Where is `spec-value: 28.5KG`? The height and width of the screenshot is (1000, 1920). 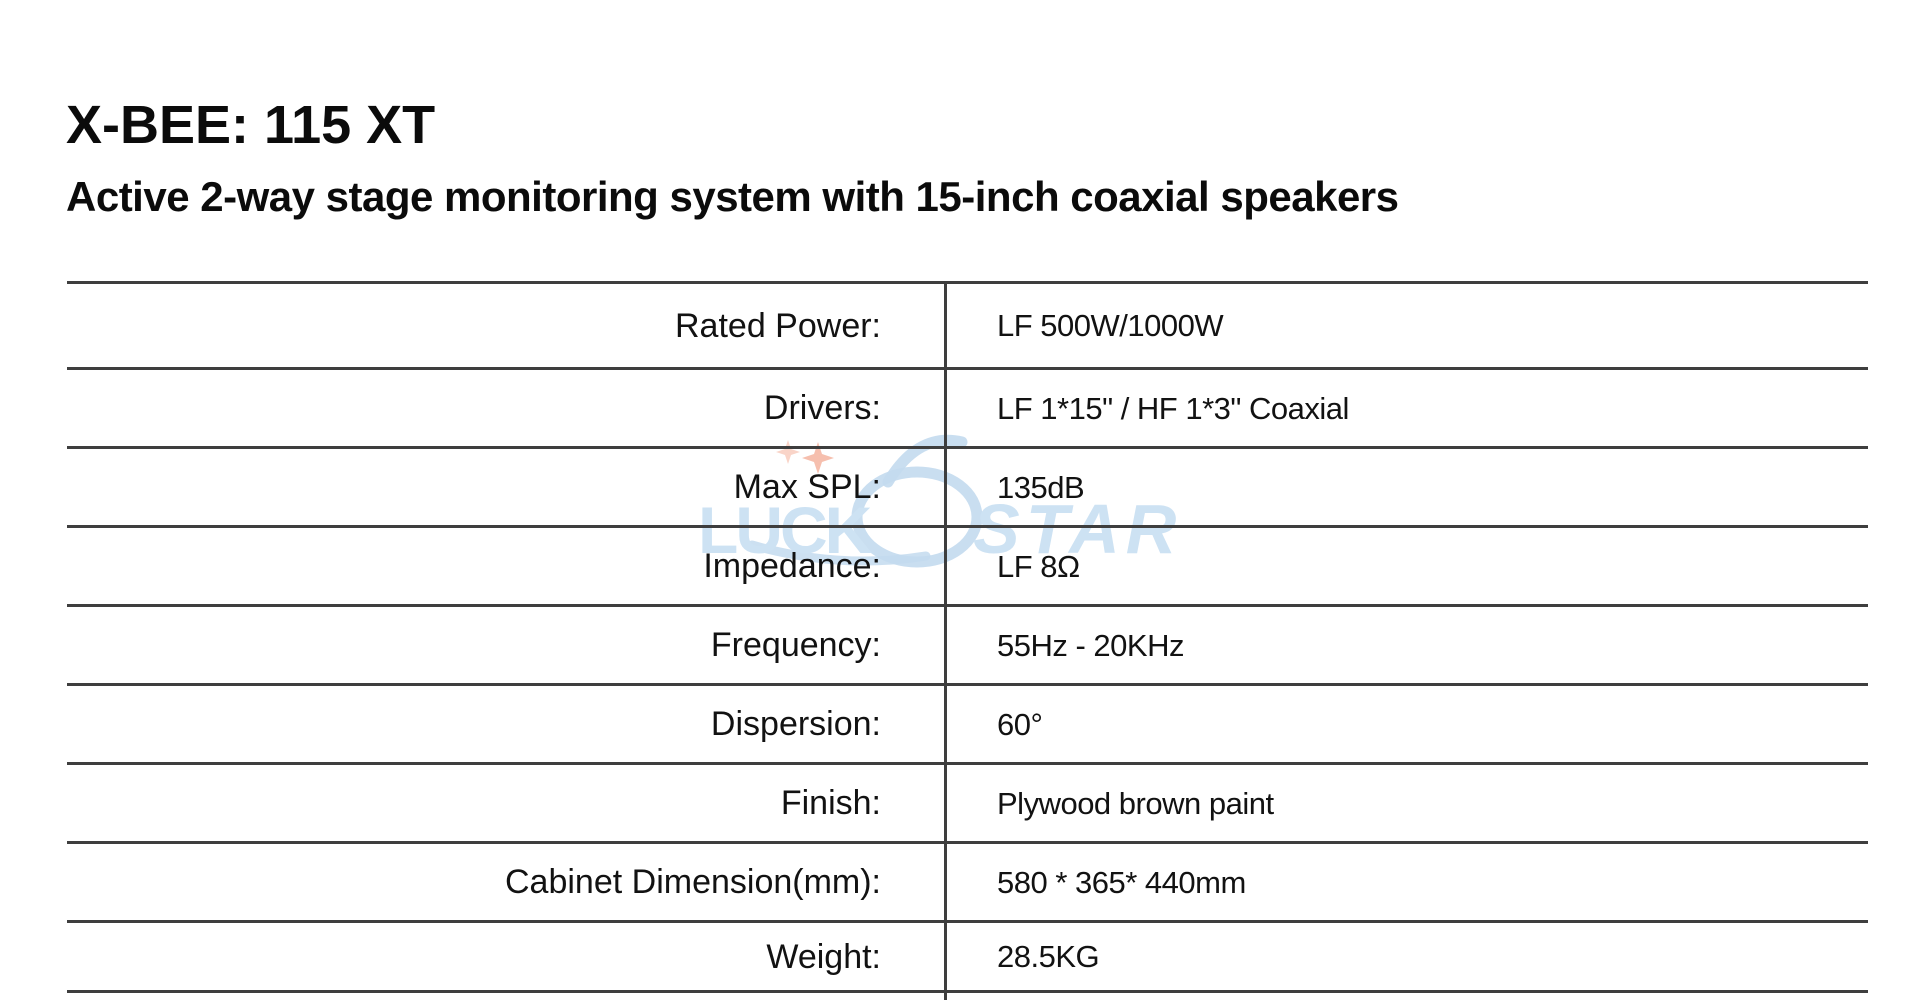 spec-value: 28.5KG is located at coordinates (1048, 956).